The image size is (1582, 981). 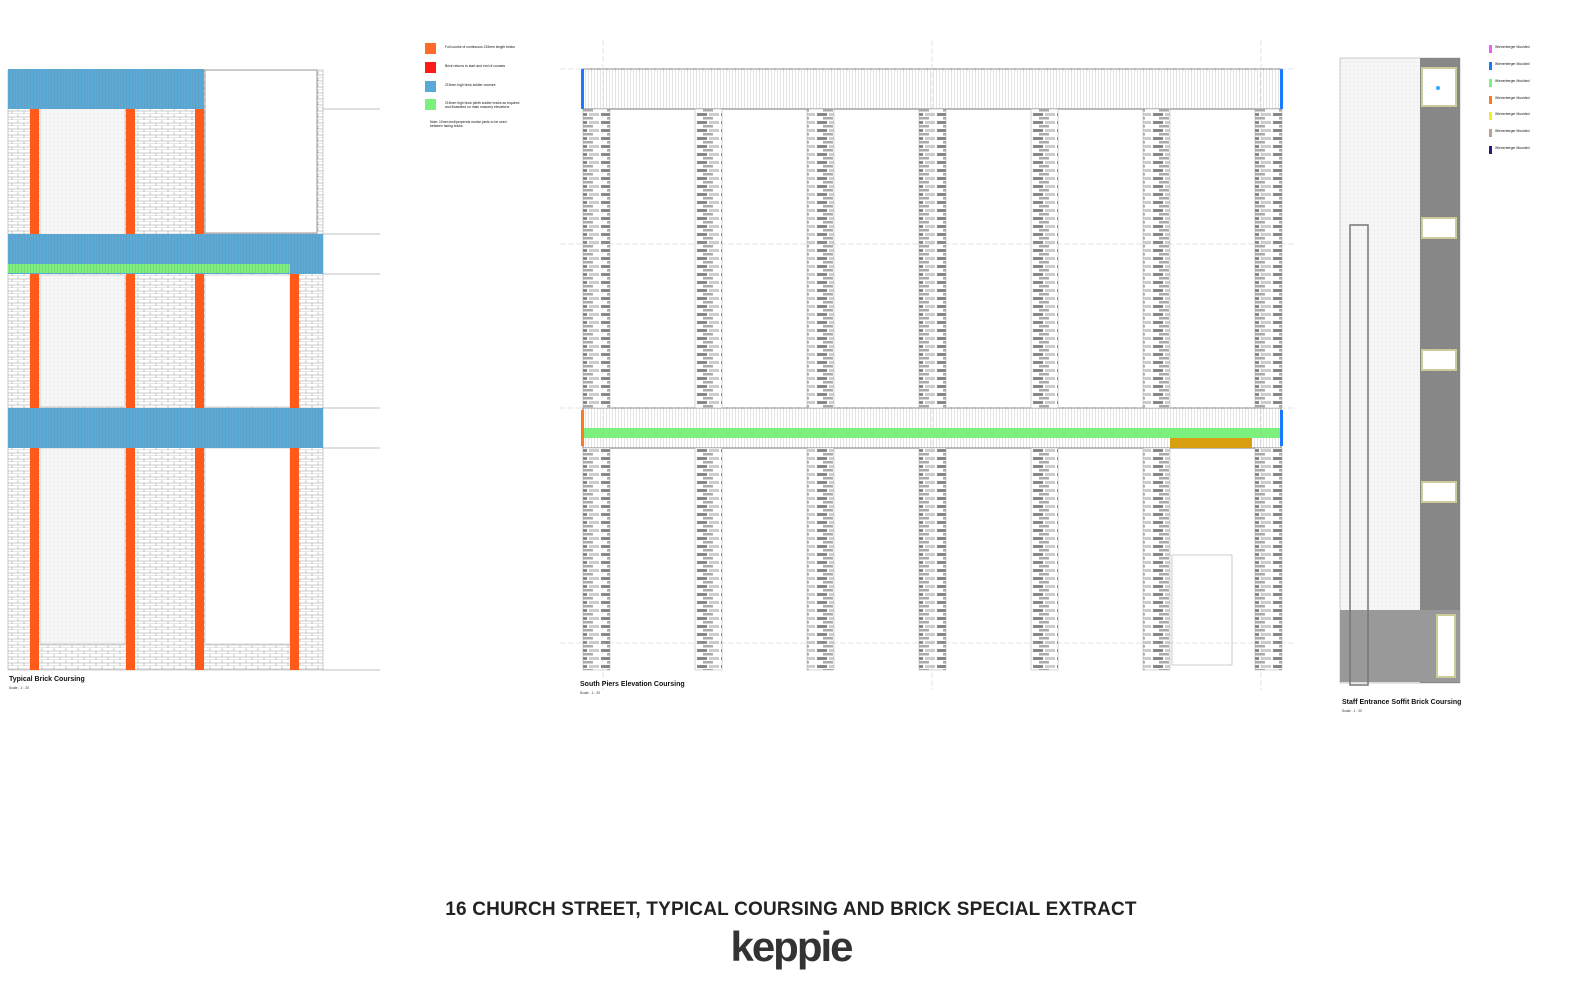 I want to click on drawing-title: South Piers Elevation Coursing, so click(x=632, y=684).